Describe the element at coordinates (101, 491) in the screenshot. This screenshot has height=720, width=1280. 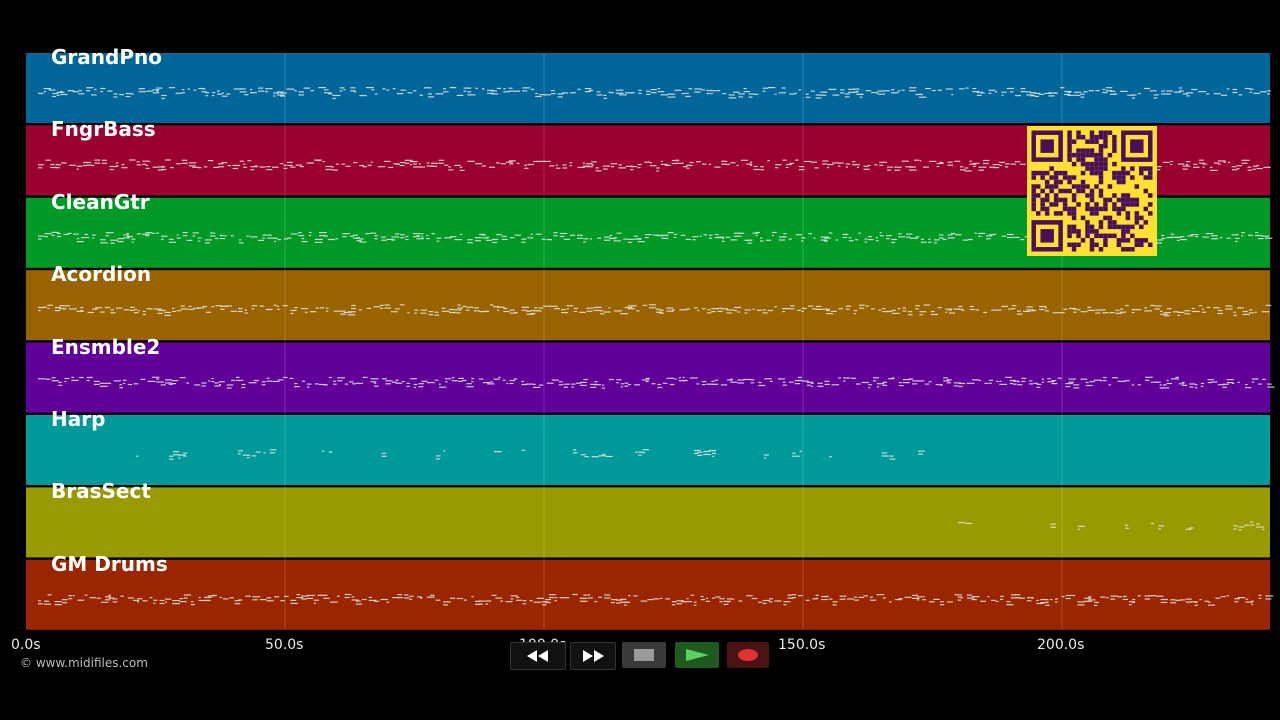
I see `track-label: BrasSect` at that location.